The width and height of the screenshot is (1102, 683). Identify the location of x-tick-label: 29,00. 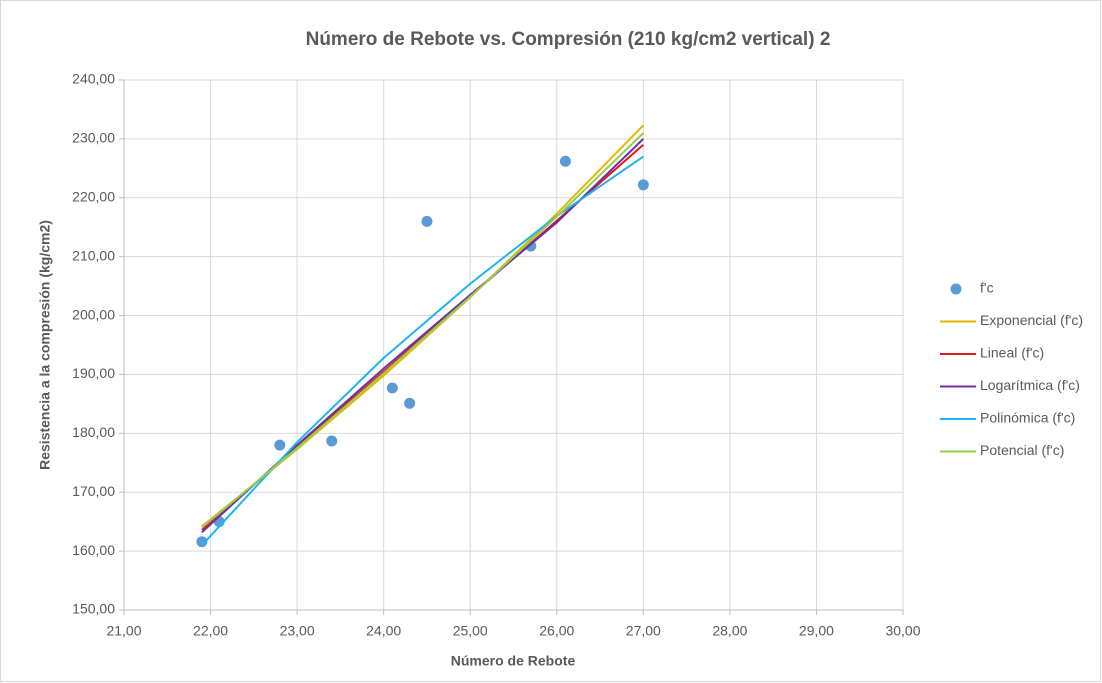
(816, 631).